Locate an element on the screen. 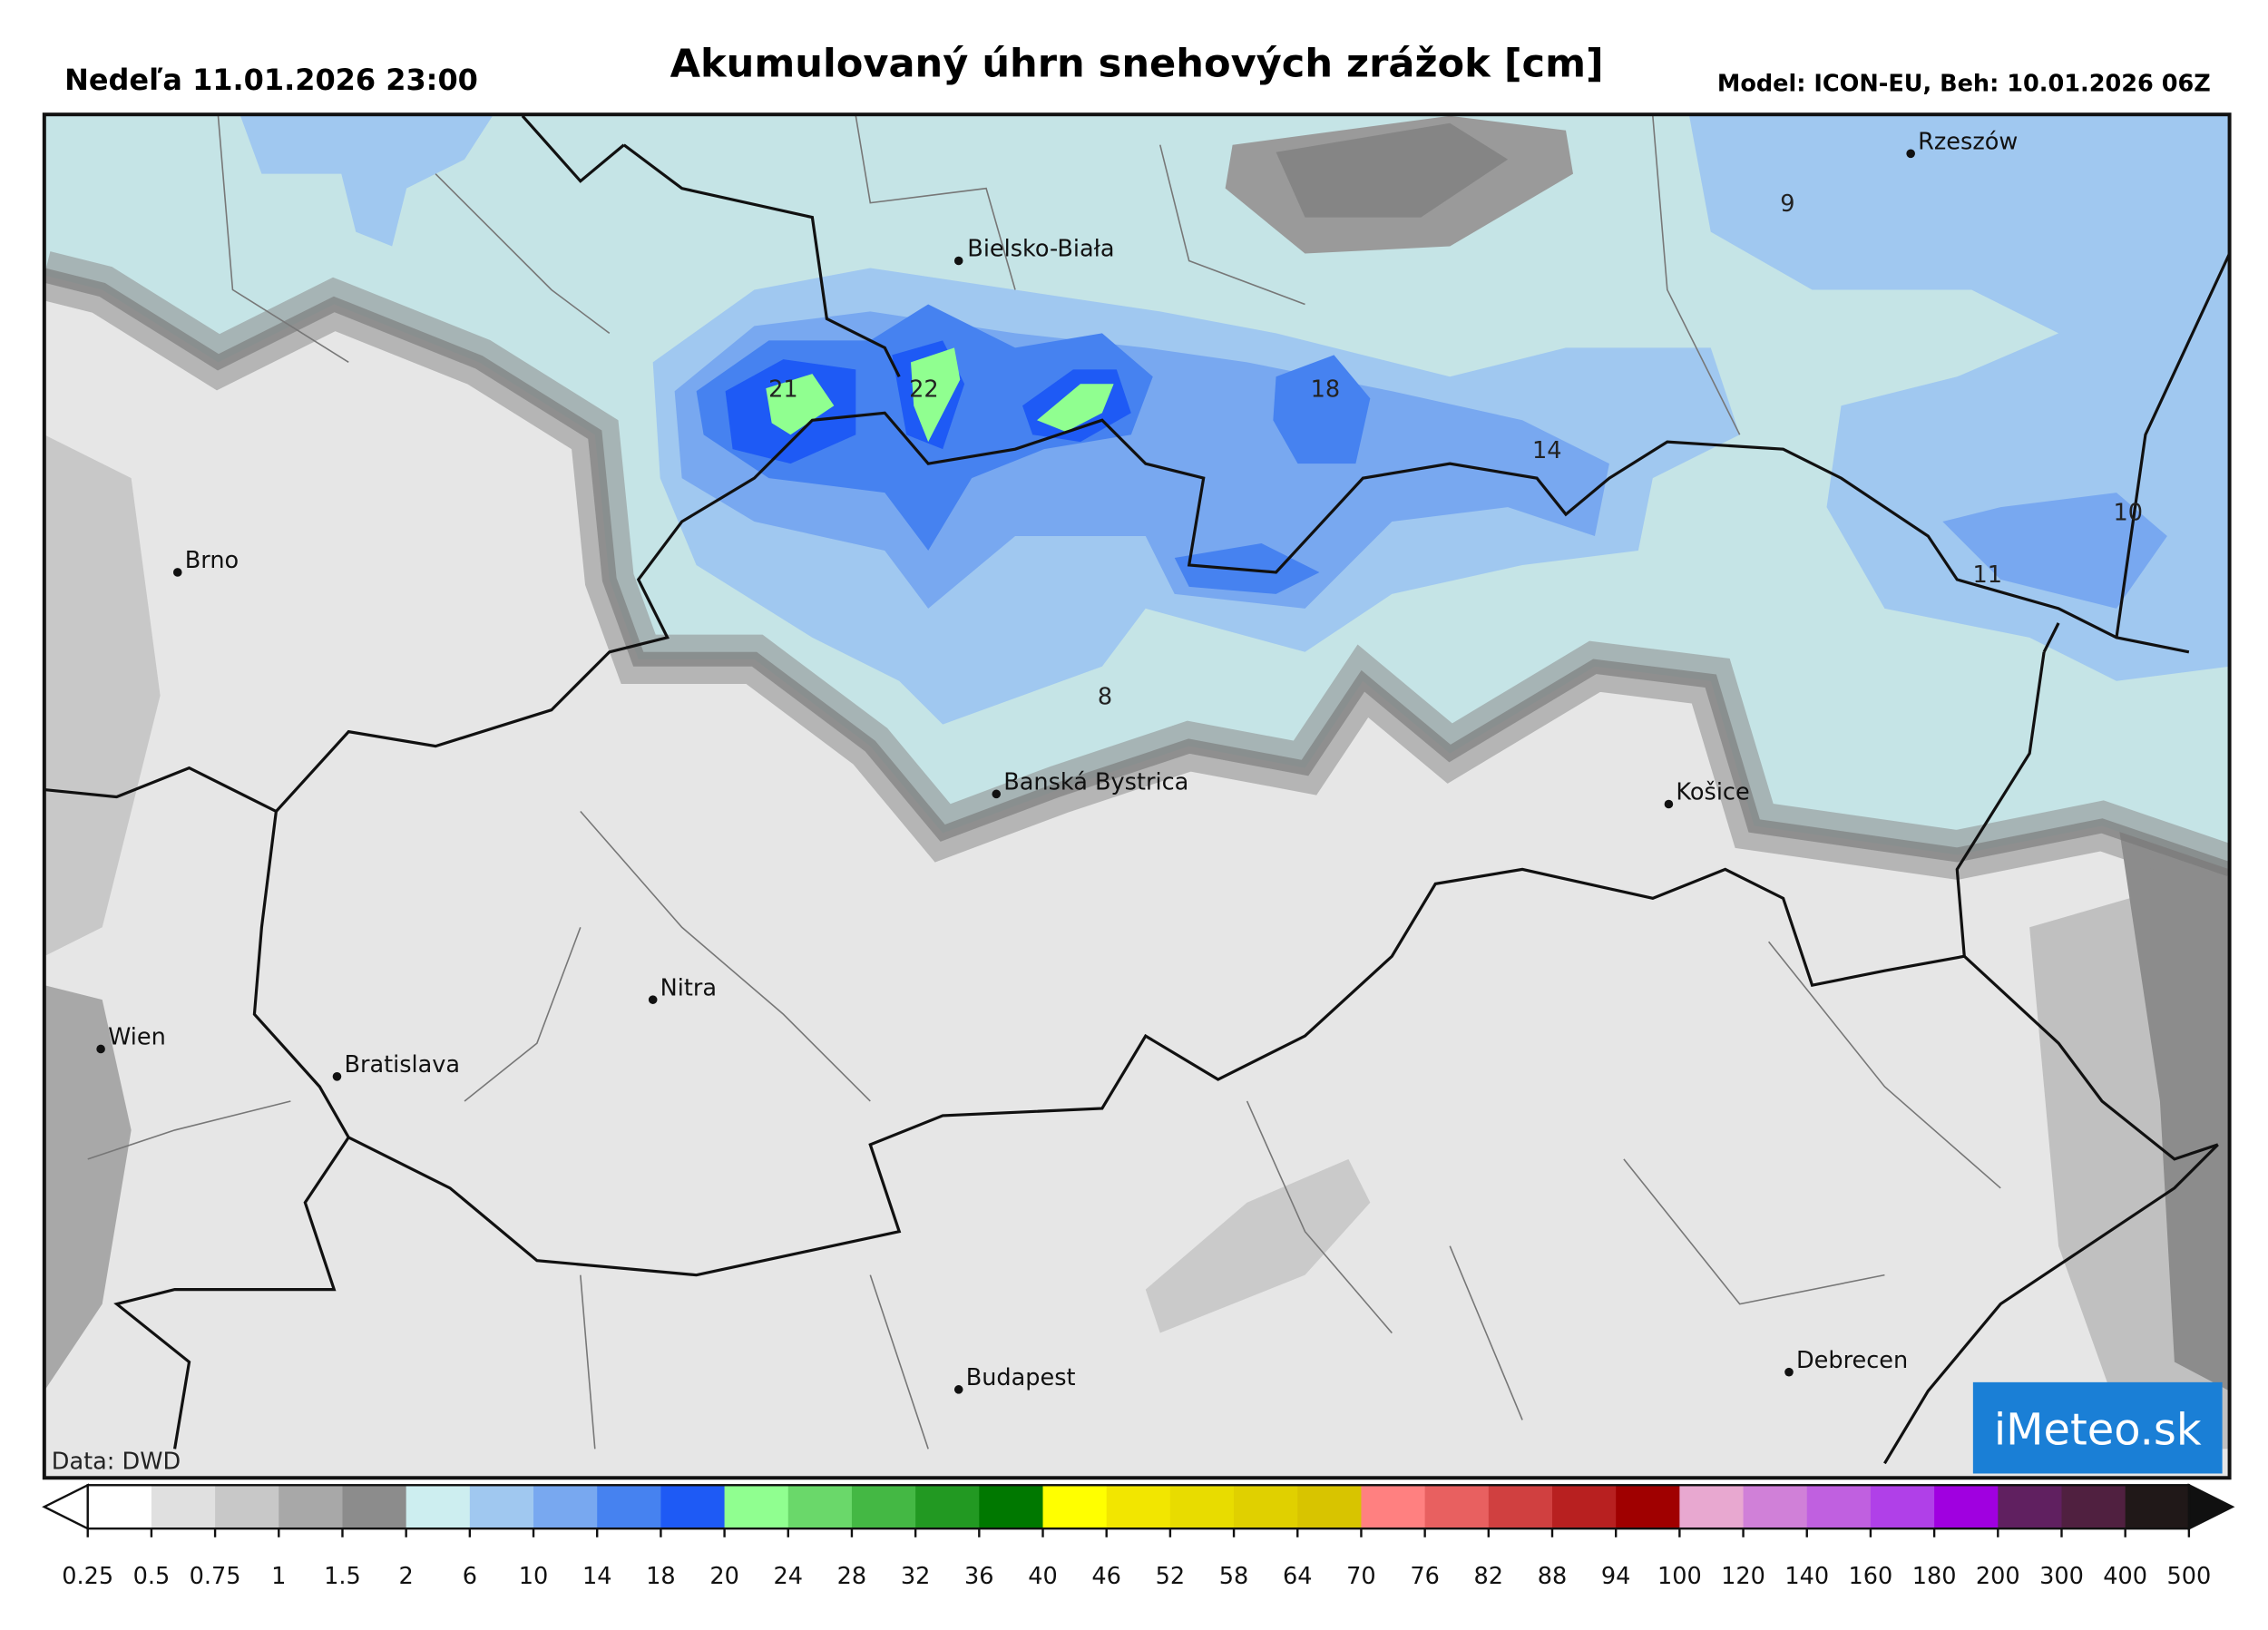  amount-label: 8 is located at coordinates (1105, 696).